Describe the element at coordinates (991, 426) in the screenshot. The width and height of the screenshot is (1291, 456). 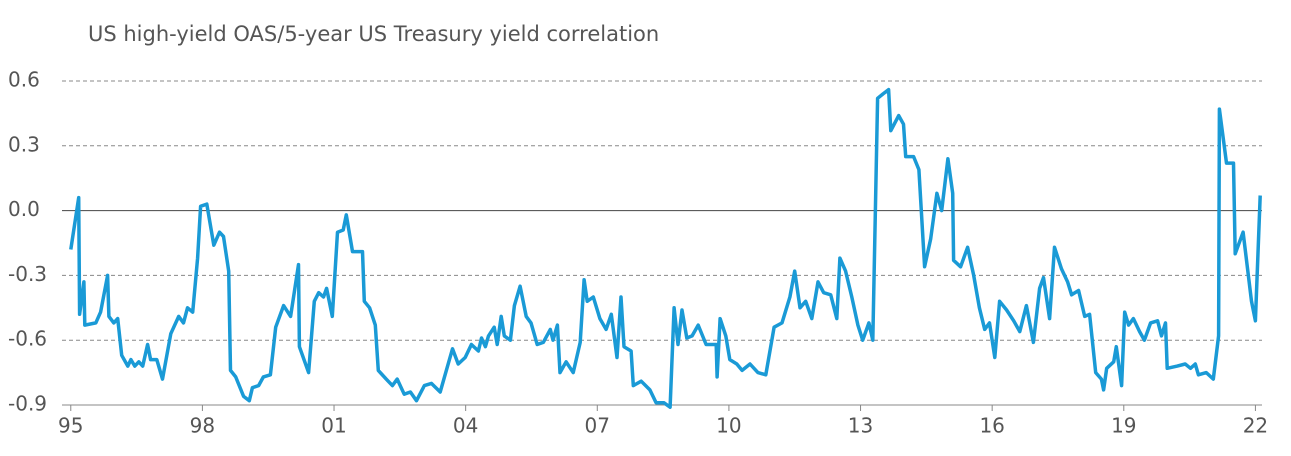
I see `x-tick-label: 16` at that location.